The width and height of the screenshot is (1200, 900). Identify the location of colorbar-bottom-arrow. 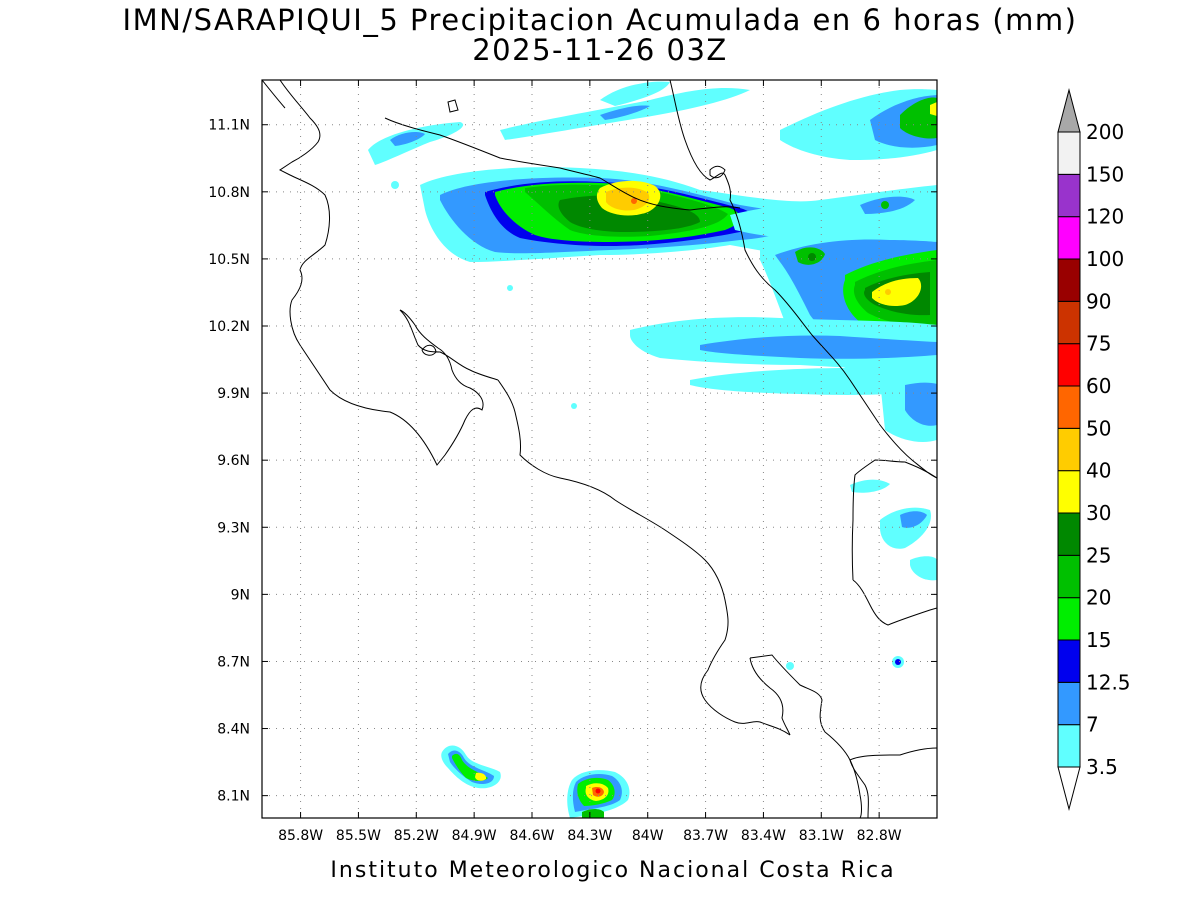
(1069, 788).